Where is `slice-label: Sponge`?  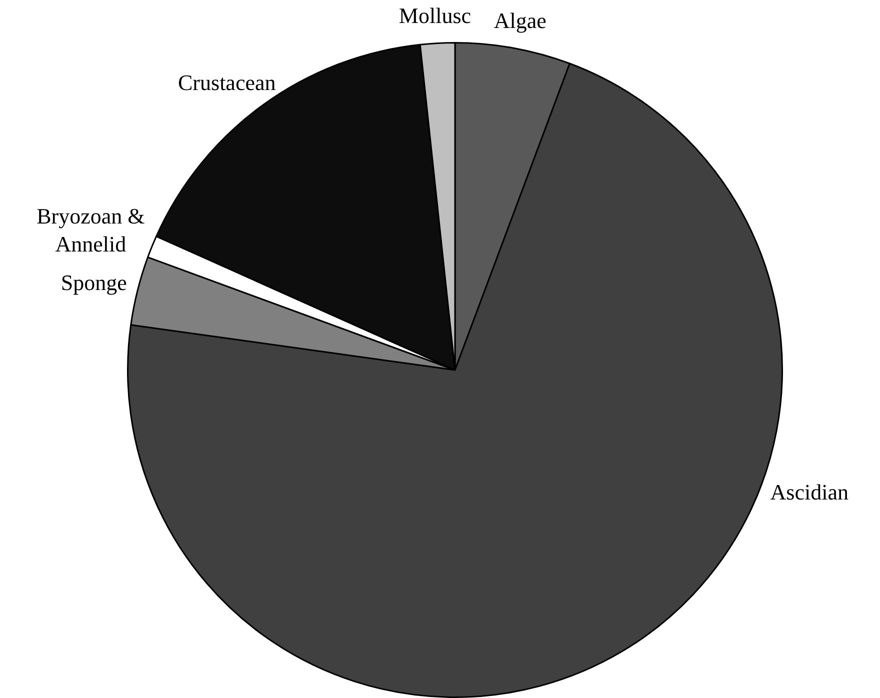
slice-label: Sponge is located at coordinates (93, 283).